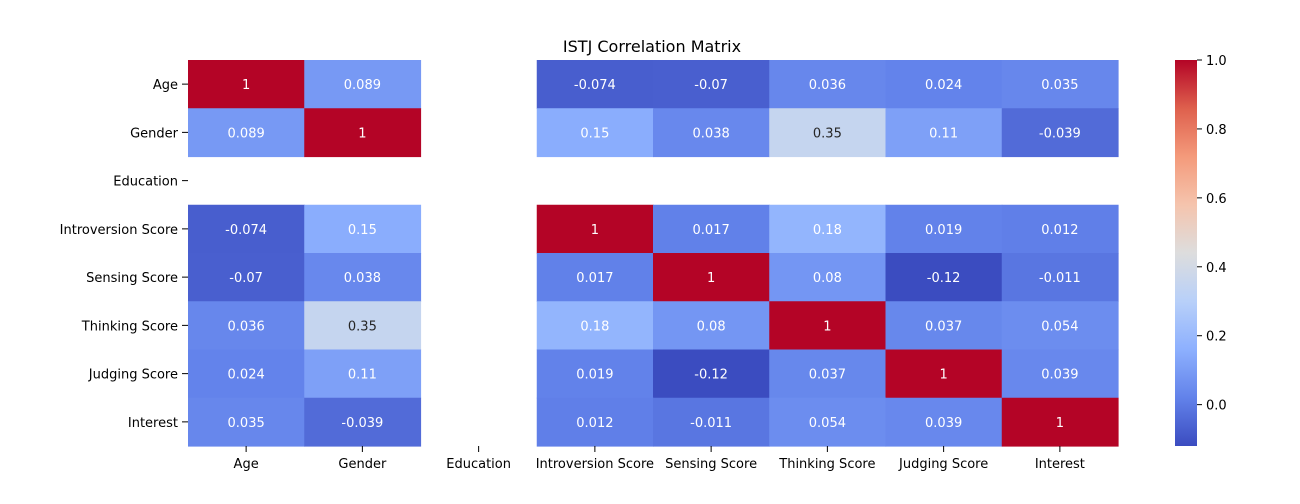 This screenshot has height=504, width=1300. I want to click on colorbar-gradient, so click(1186, 253).